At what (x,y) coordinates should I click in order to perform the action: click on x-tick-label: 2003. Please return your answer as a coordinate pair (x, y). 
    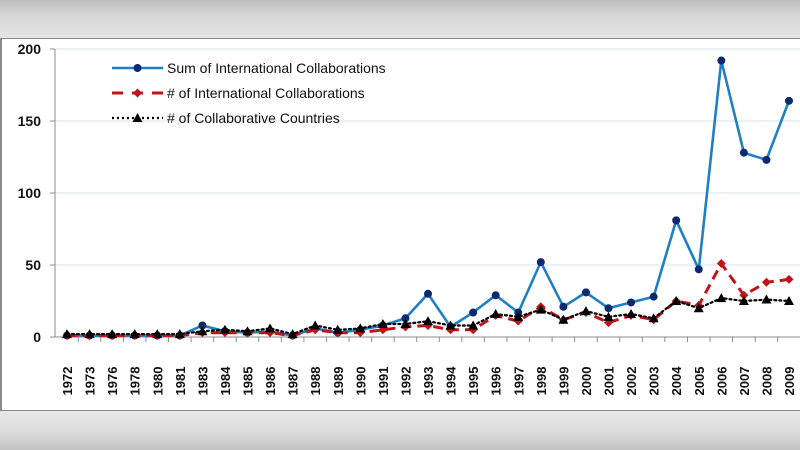
    Looking at the image, I should click on (654, 381).